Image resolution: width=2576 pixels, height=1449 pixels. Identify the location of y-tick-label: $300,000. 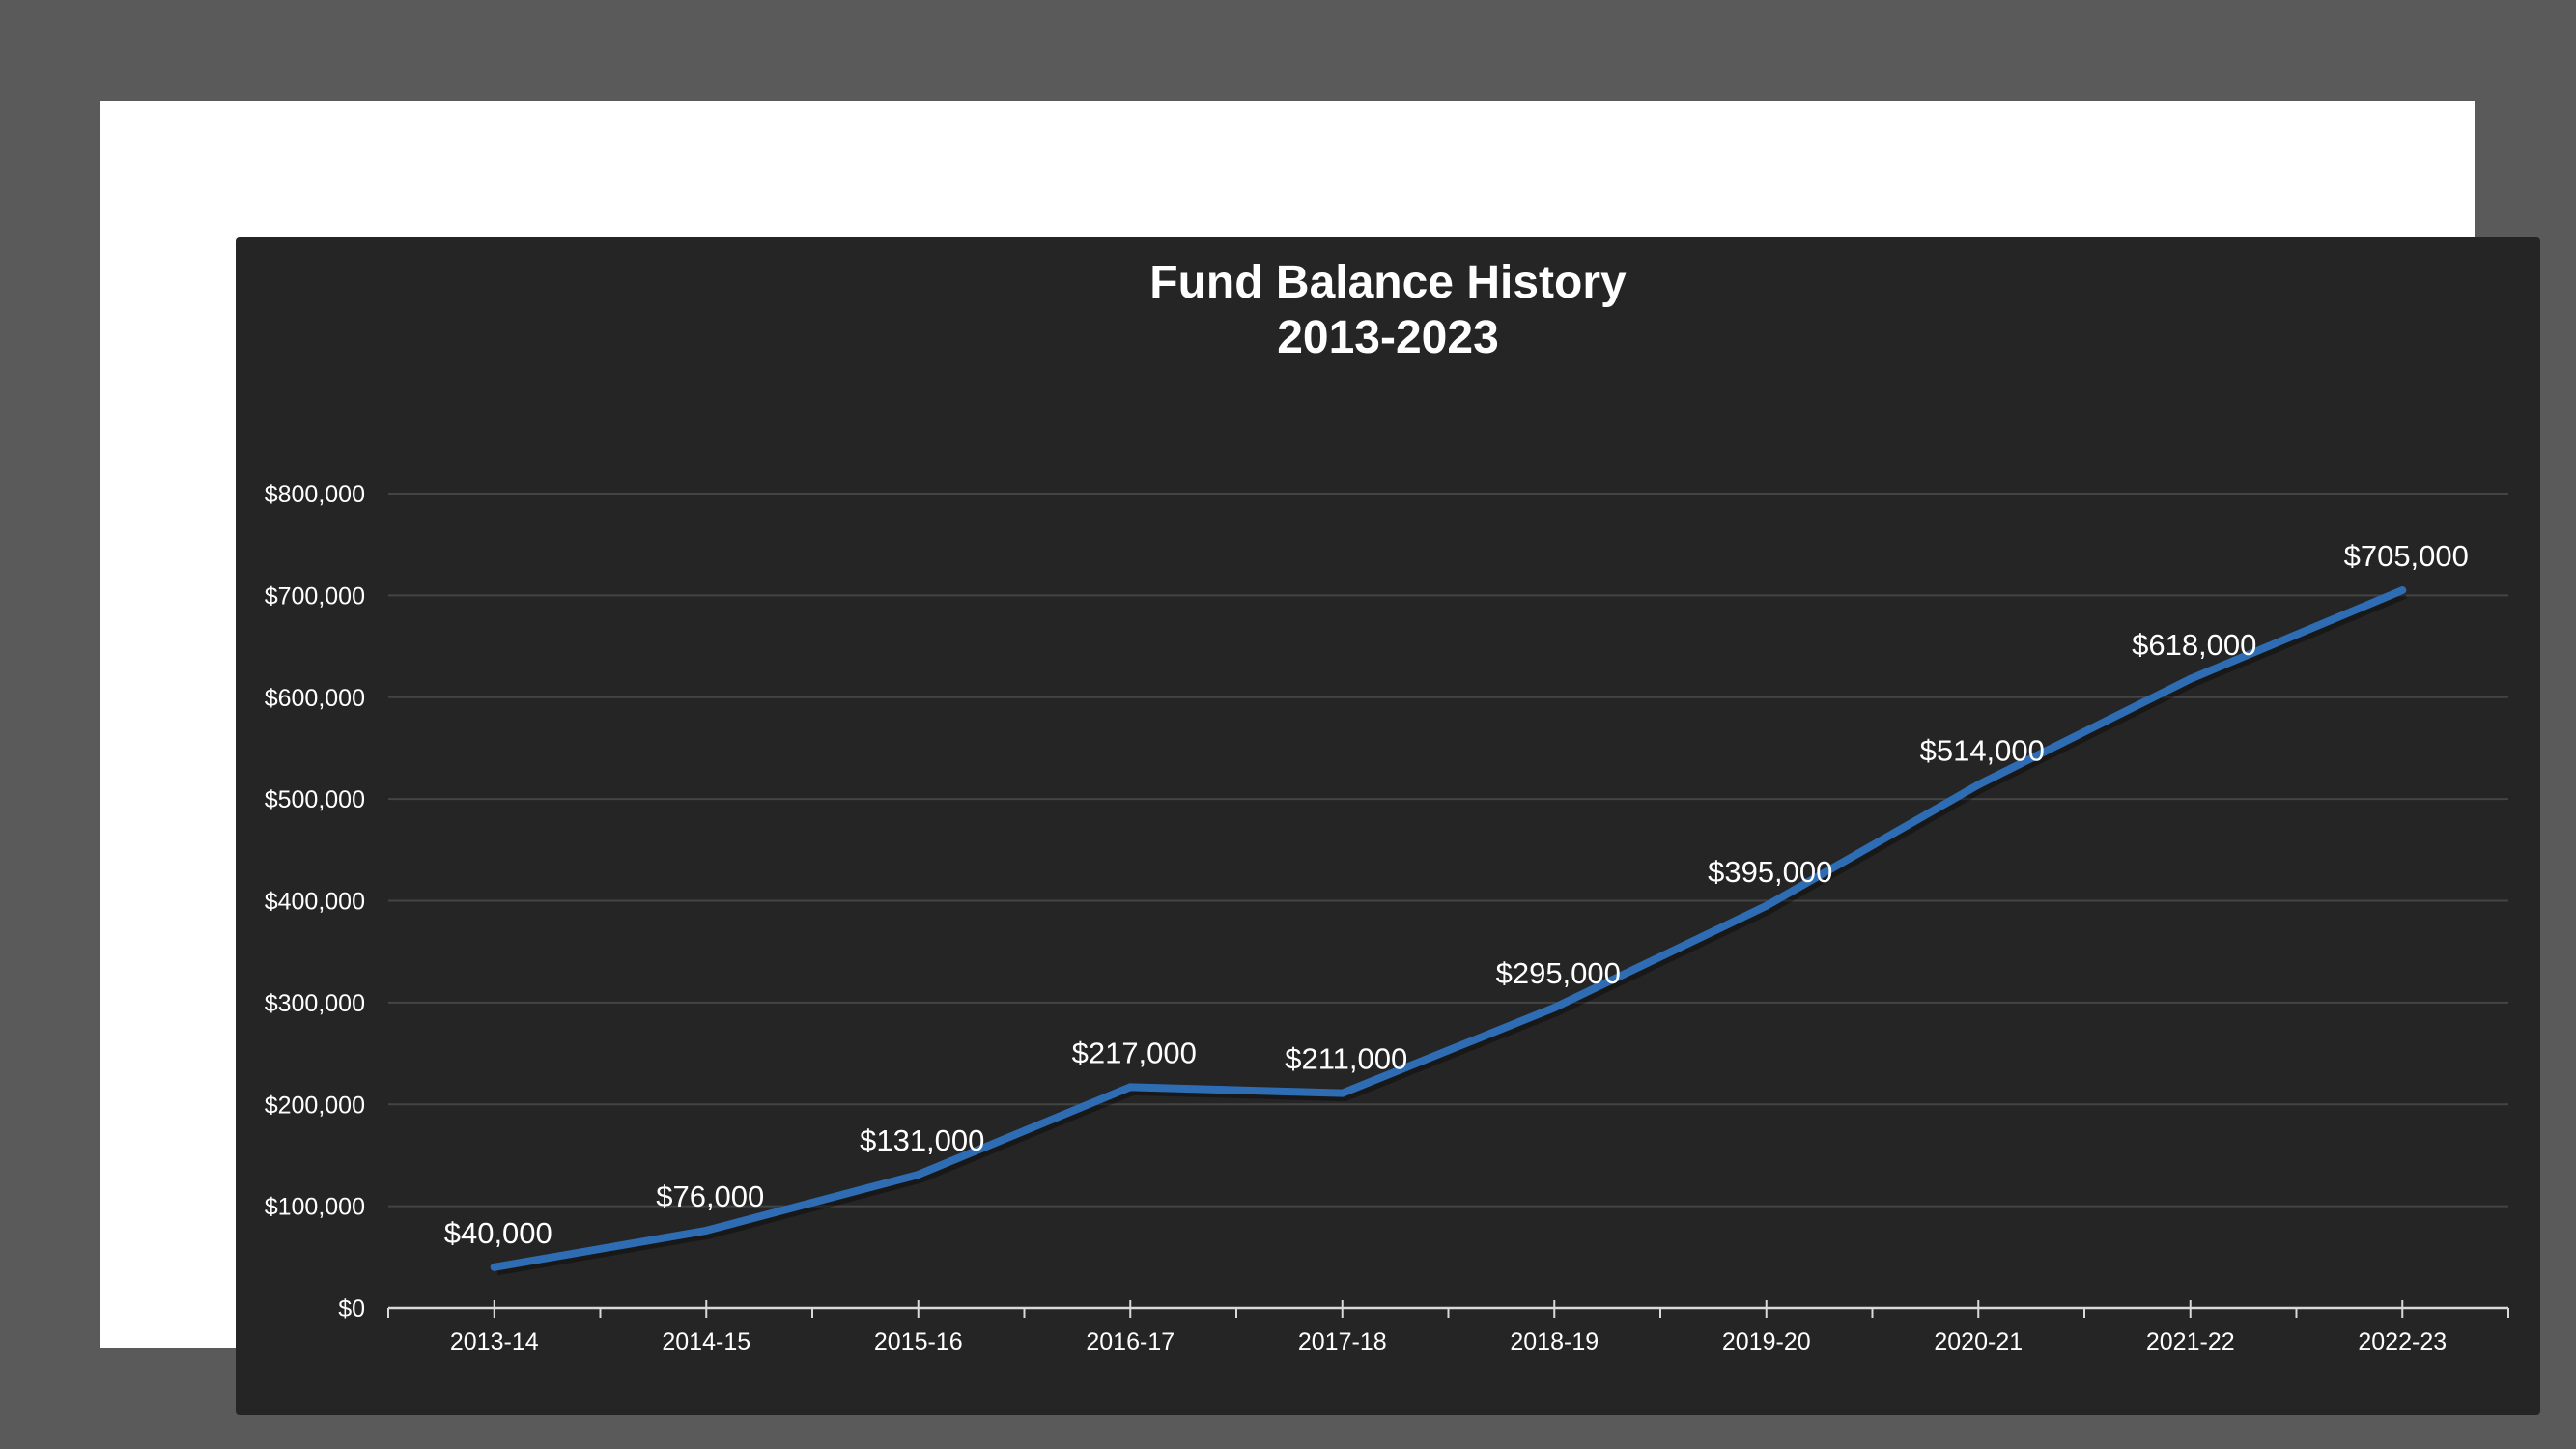
(315, 1003).